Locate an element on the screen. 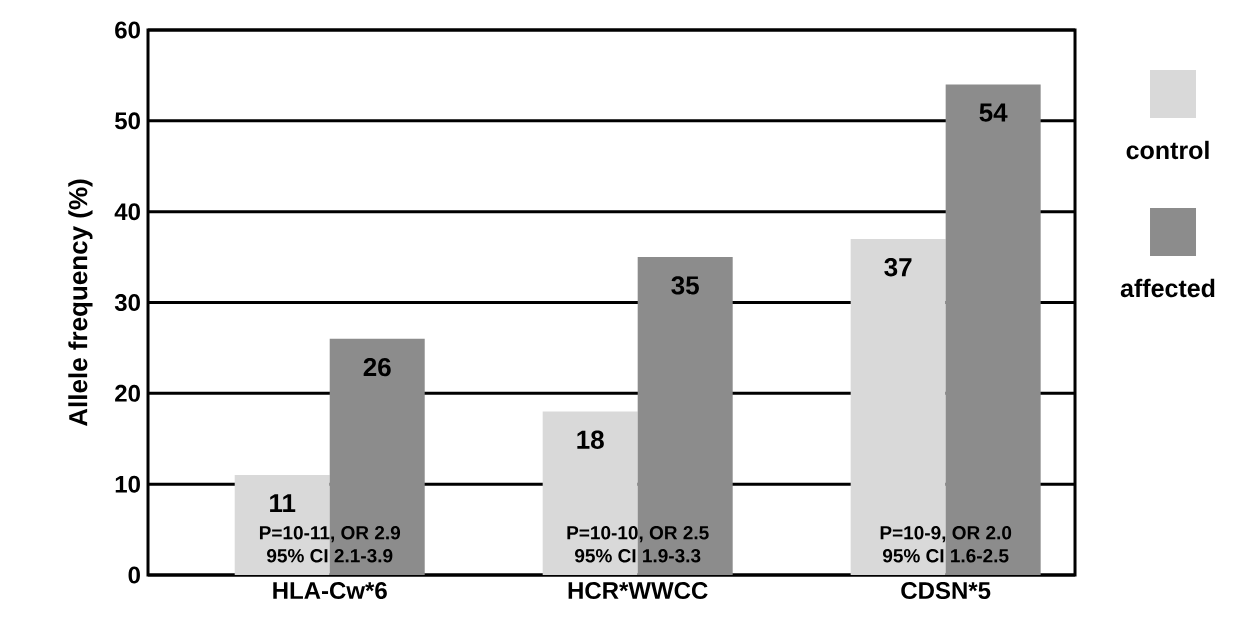  legend-label: control is located at coordinates (1167, 150).